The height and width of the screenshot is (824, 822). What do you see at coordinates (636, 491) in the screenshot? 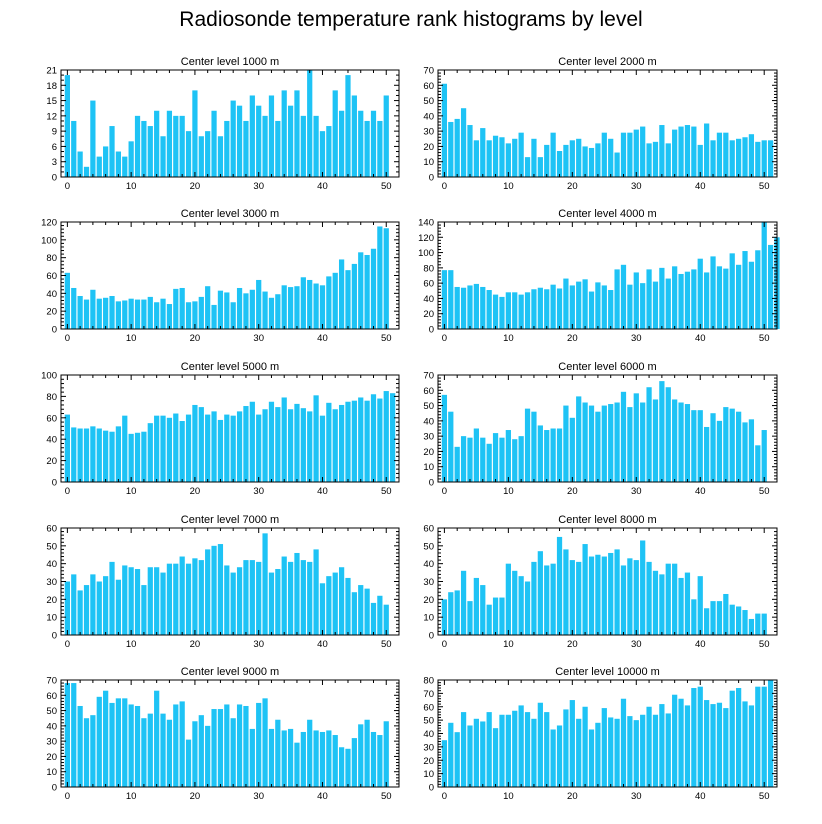
I see `x-tick-label: 30` at bounding box center [636, 491].